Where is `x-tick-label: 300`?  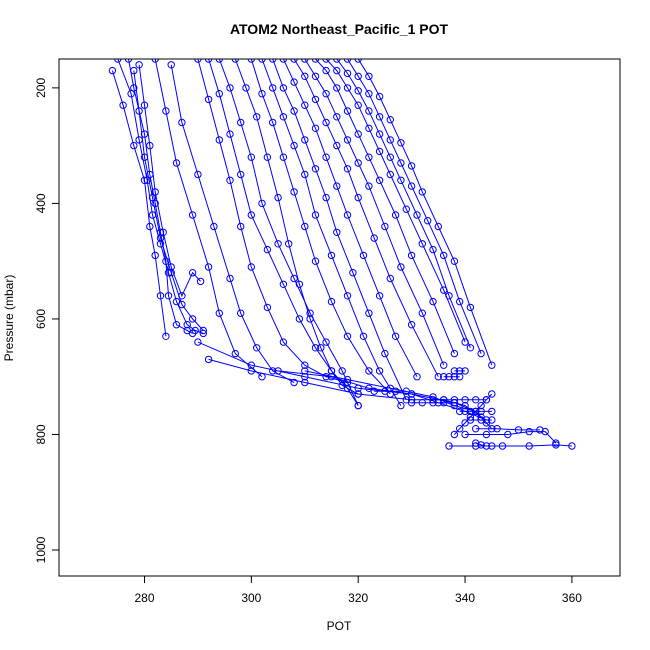 x-tick-label: 300 is located at coordinates (251, 598).